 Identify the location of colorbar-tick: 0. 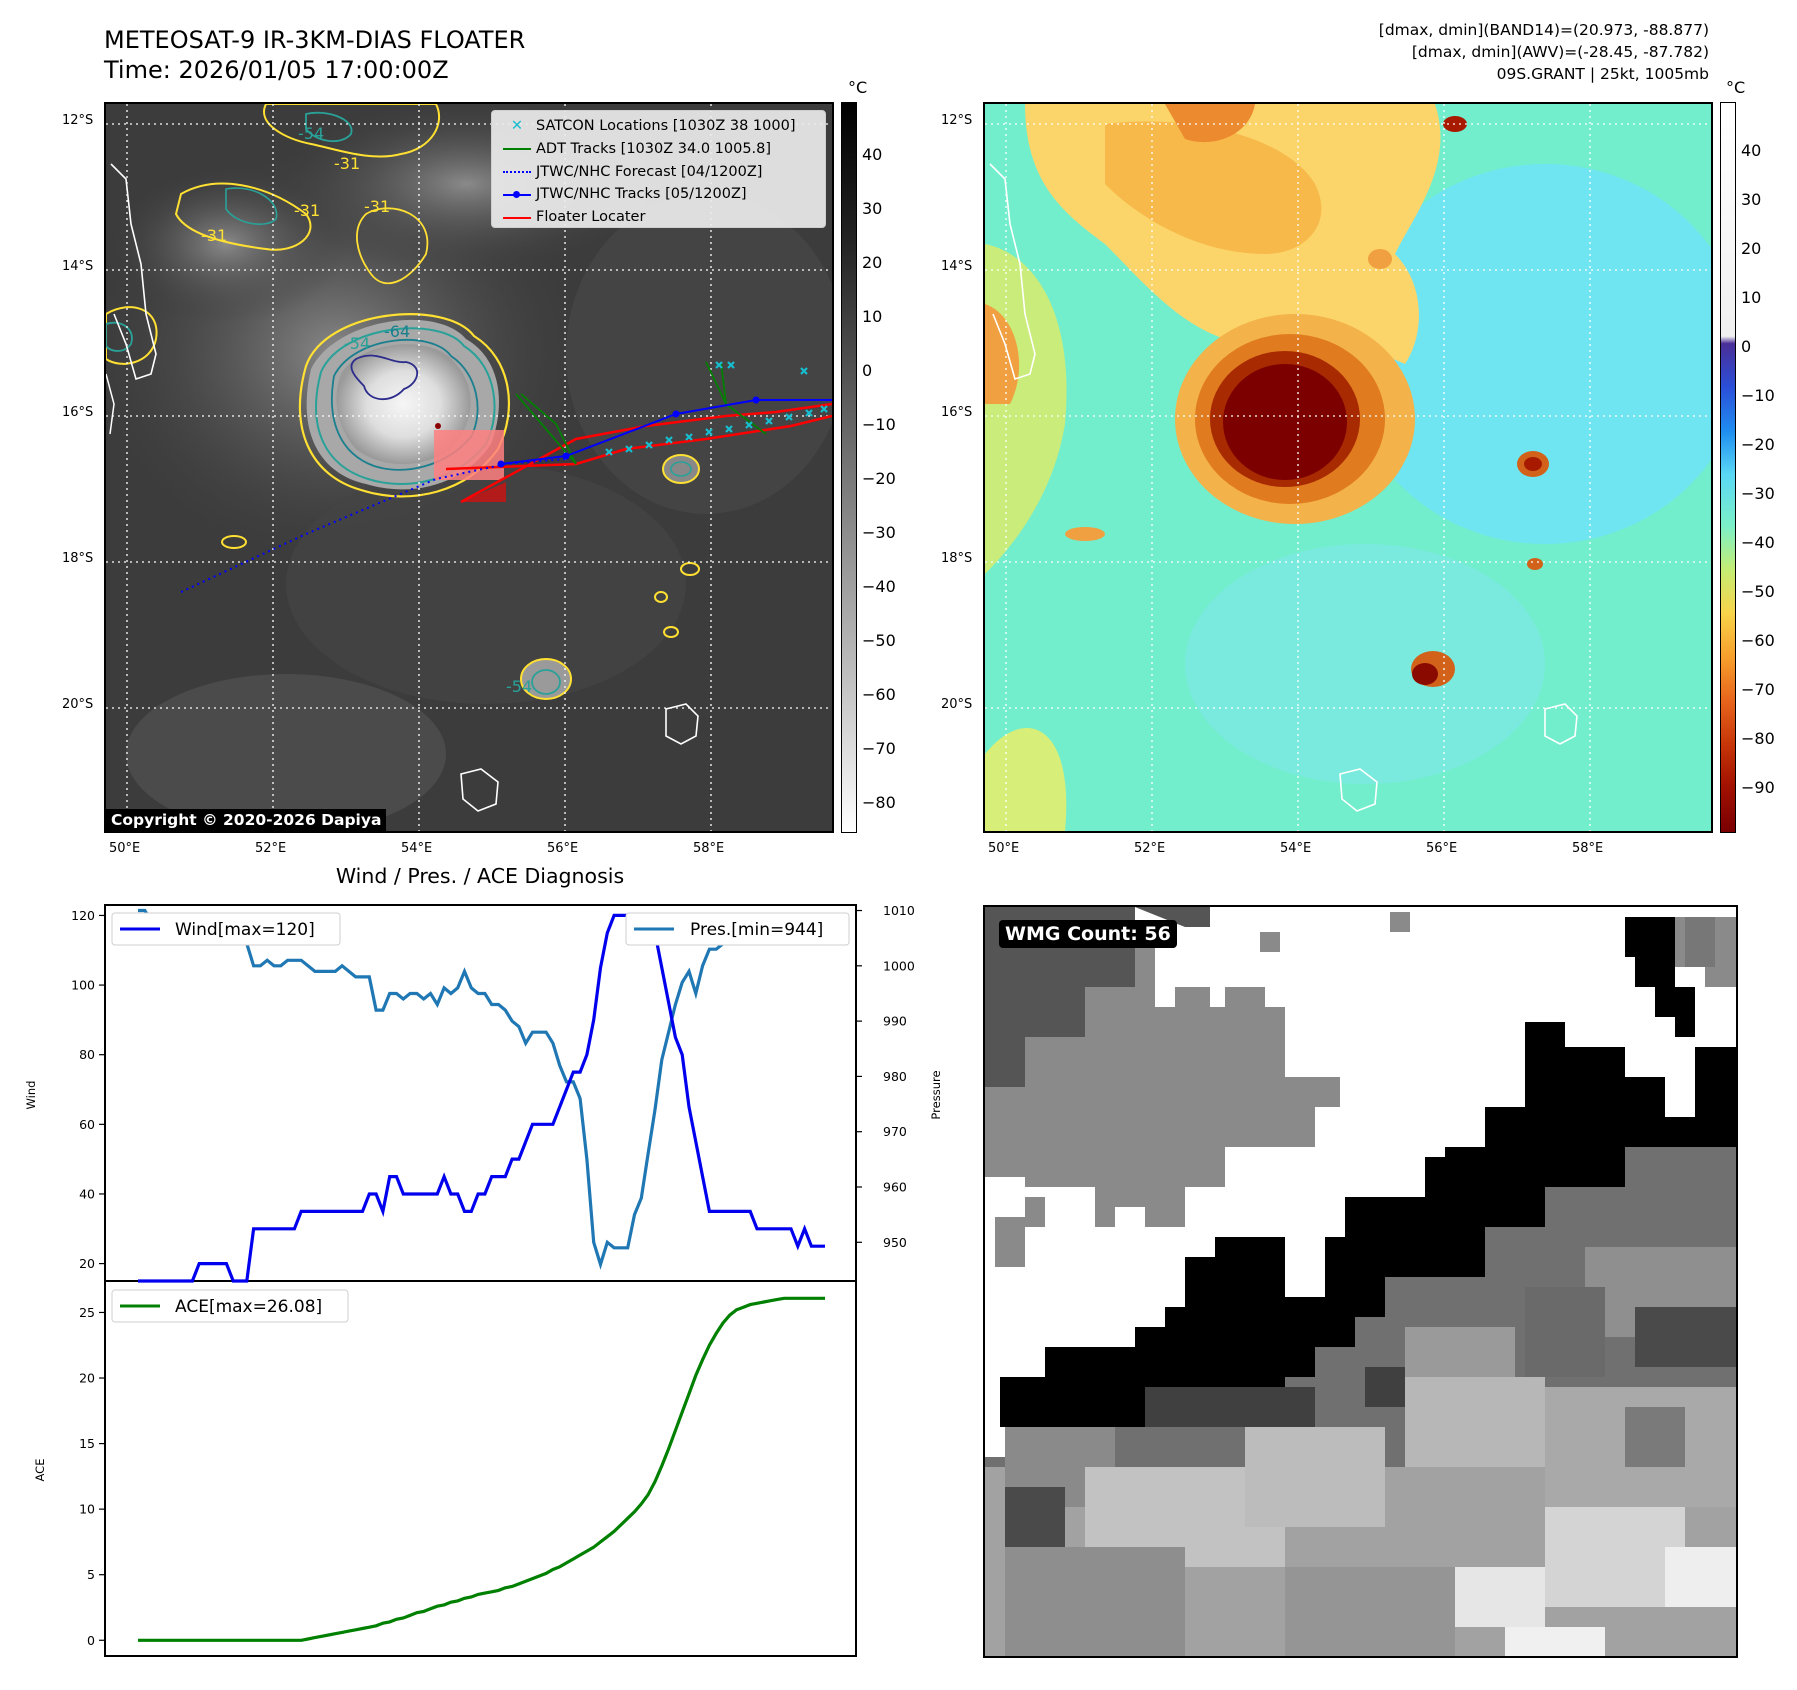
(1746, 346).